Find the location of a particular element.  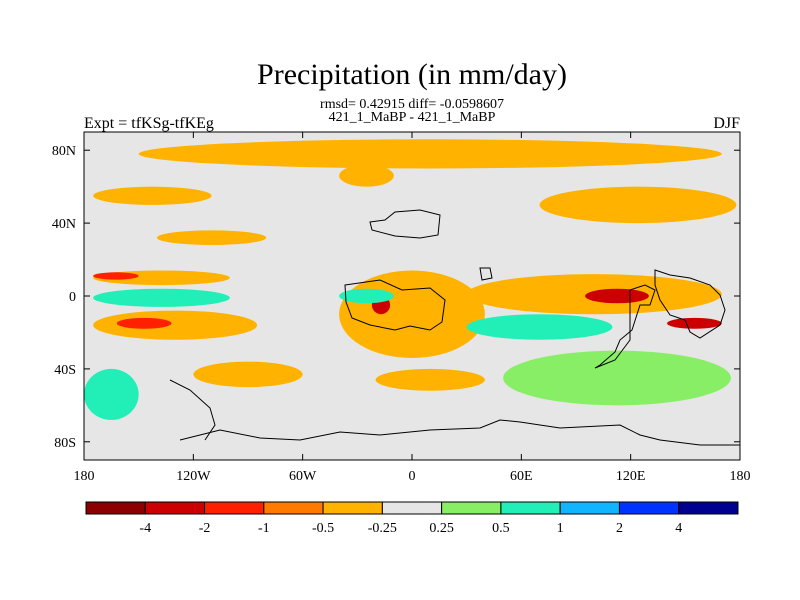

colorbar-label: 4 is located at coordinates (678, 528).